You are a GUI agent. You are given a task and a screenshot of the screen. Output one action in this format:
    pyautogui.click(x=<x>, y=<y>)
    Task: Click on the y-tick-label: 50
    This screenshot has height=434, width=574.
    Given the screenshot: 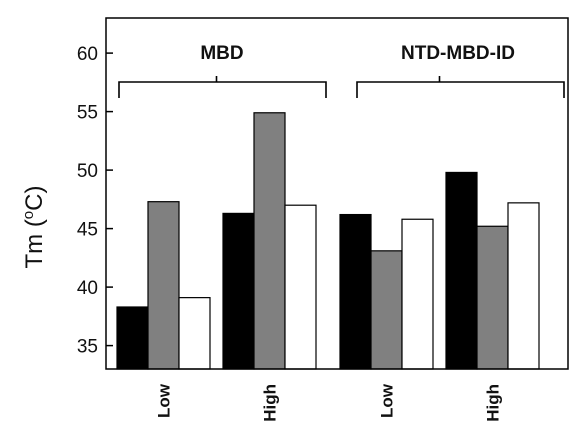 What is the action you would take?
    pyautogui.click(x=87, y=171)
    